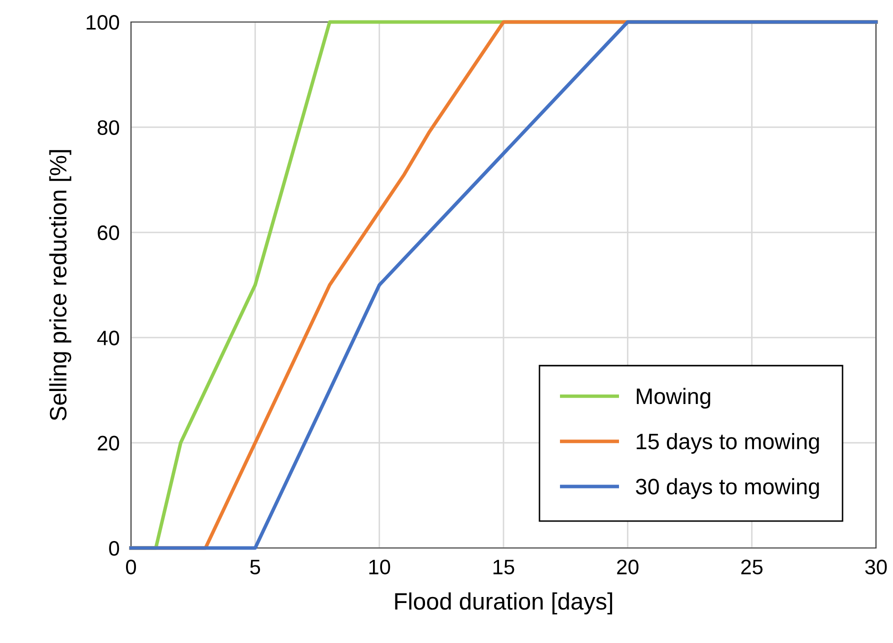 The image size is (893, 643). What do you see at coordinates (109, 232) in the screenshot?
I see `y-tick-label: 60` at bounding box center [109, 232].